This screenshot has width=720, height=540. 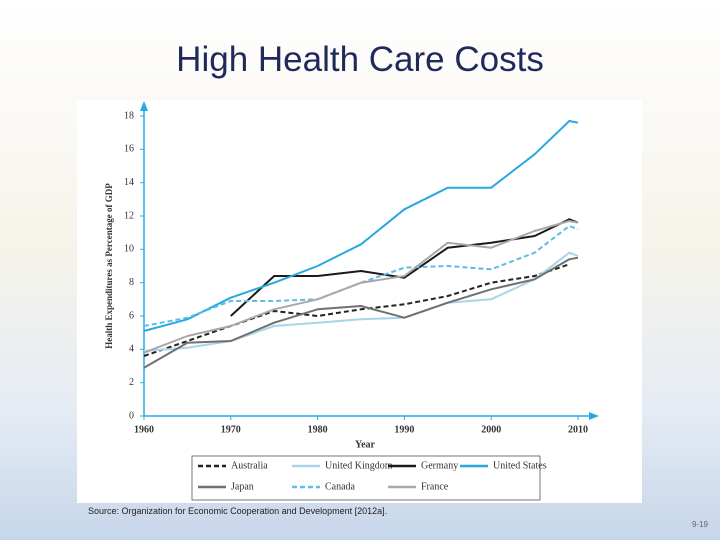 I want to click on legend-label: Australia, so click(x=249, y=465).